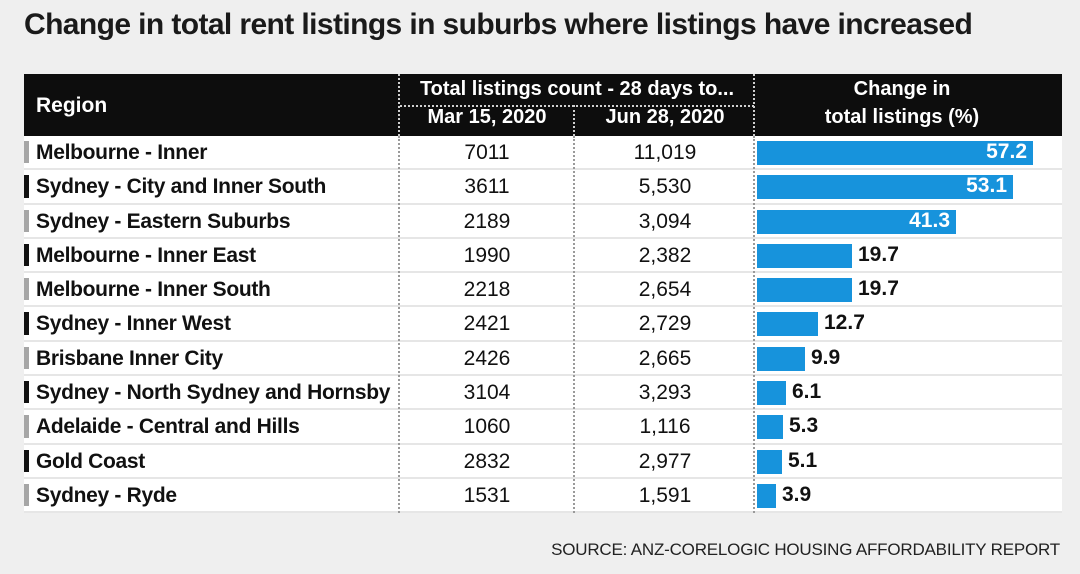  What do you see at coordinates (665, 290) in the screenshot?
I see `row-jun-value: 2,654` at bounding box center [665, 290].